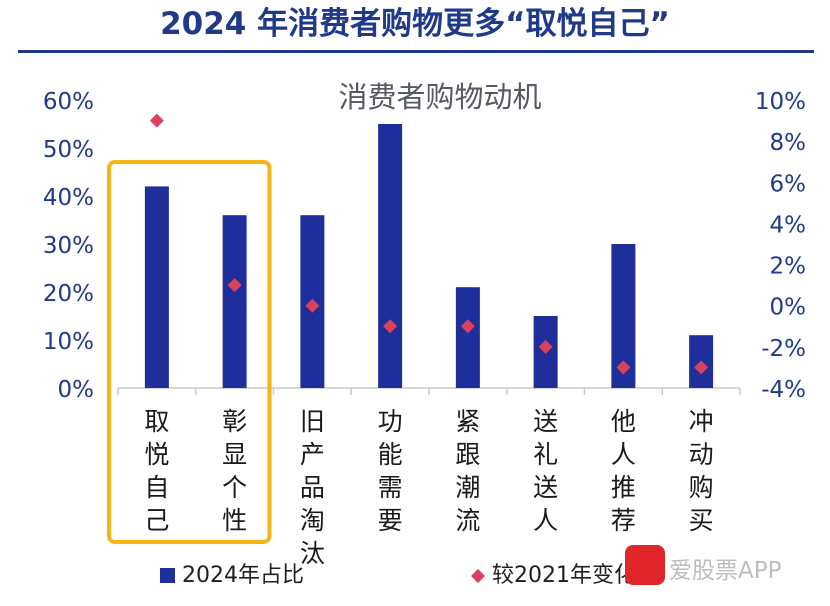 The height and width of the screenshot is (606, 830). I want to click on left-axis-tick-label: 20%, so click(68, 294).